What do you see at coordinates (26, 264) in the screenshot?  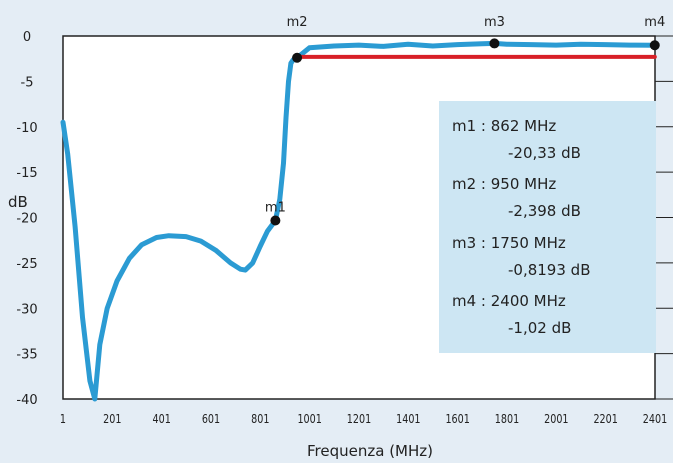 I see `y-tick-label: -25` at bounding box center [26, 264].